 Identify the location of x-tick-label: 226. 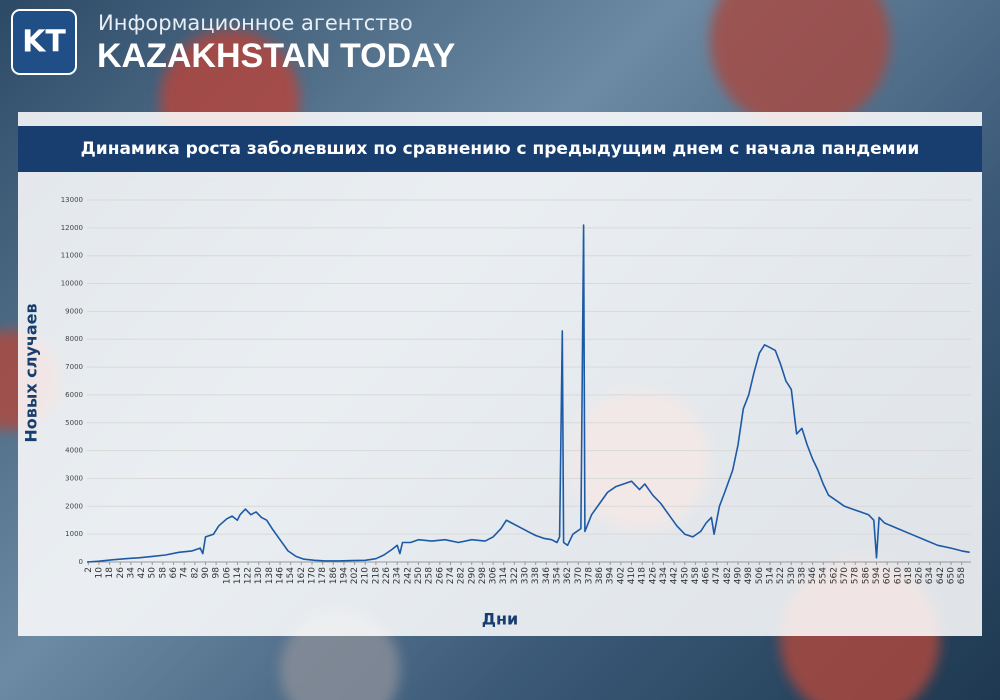
(387, 575).